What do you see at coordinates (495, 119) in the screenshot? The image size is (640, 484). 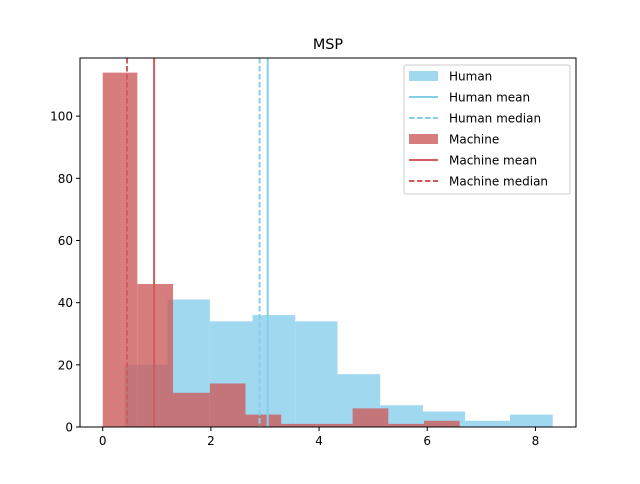 I see `legend-label-human-median: Human median` at bounding box center [495, 119].